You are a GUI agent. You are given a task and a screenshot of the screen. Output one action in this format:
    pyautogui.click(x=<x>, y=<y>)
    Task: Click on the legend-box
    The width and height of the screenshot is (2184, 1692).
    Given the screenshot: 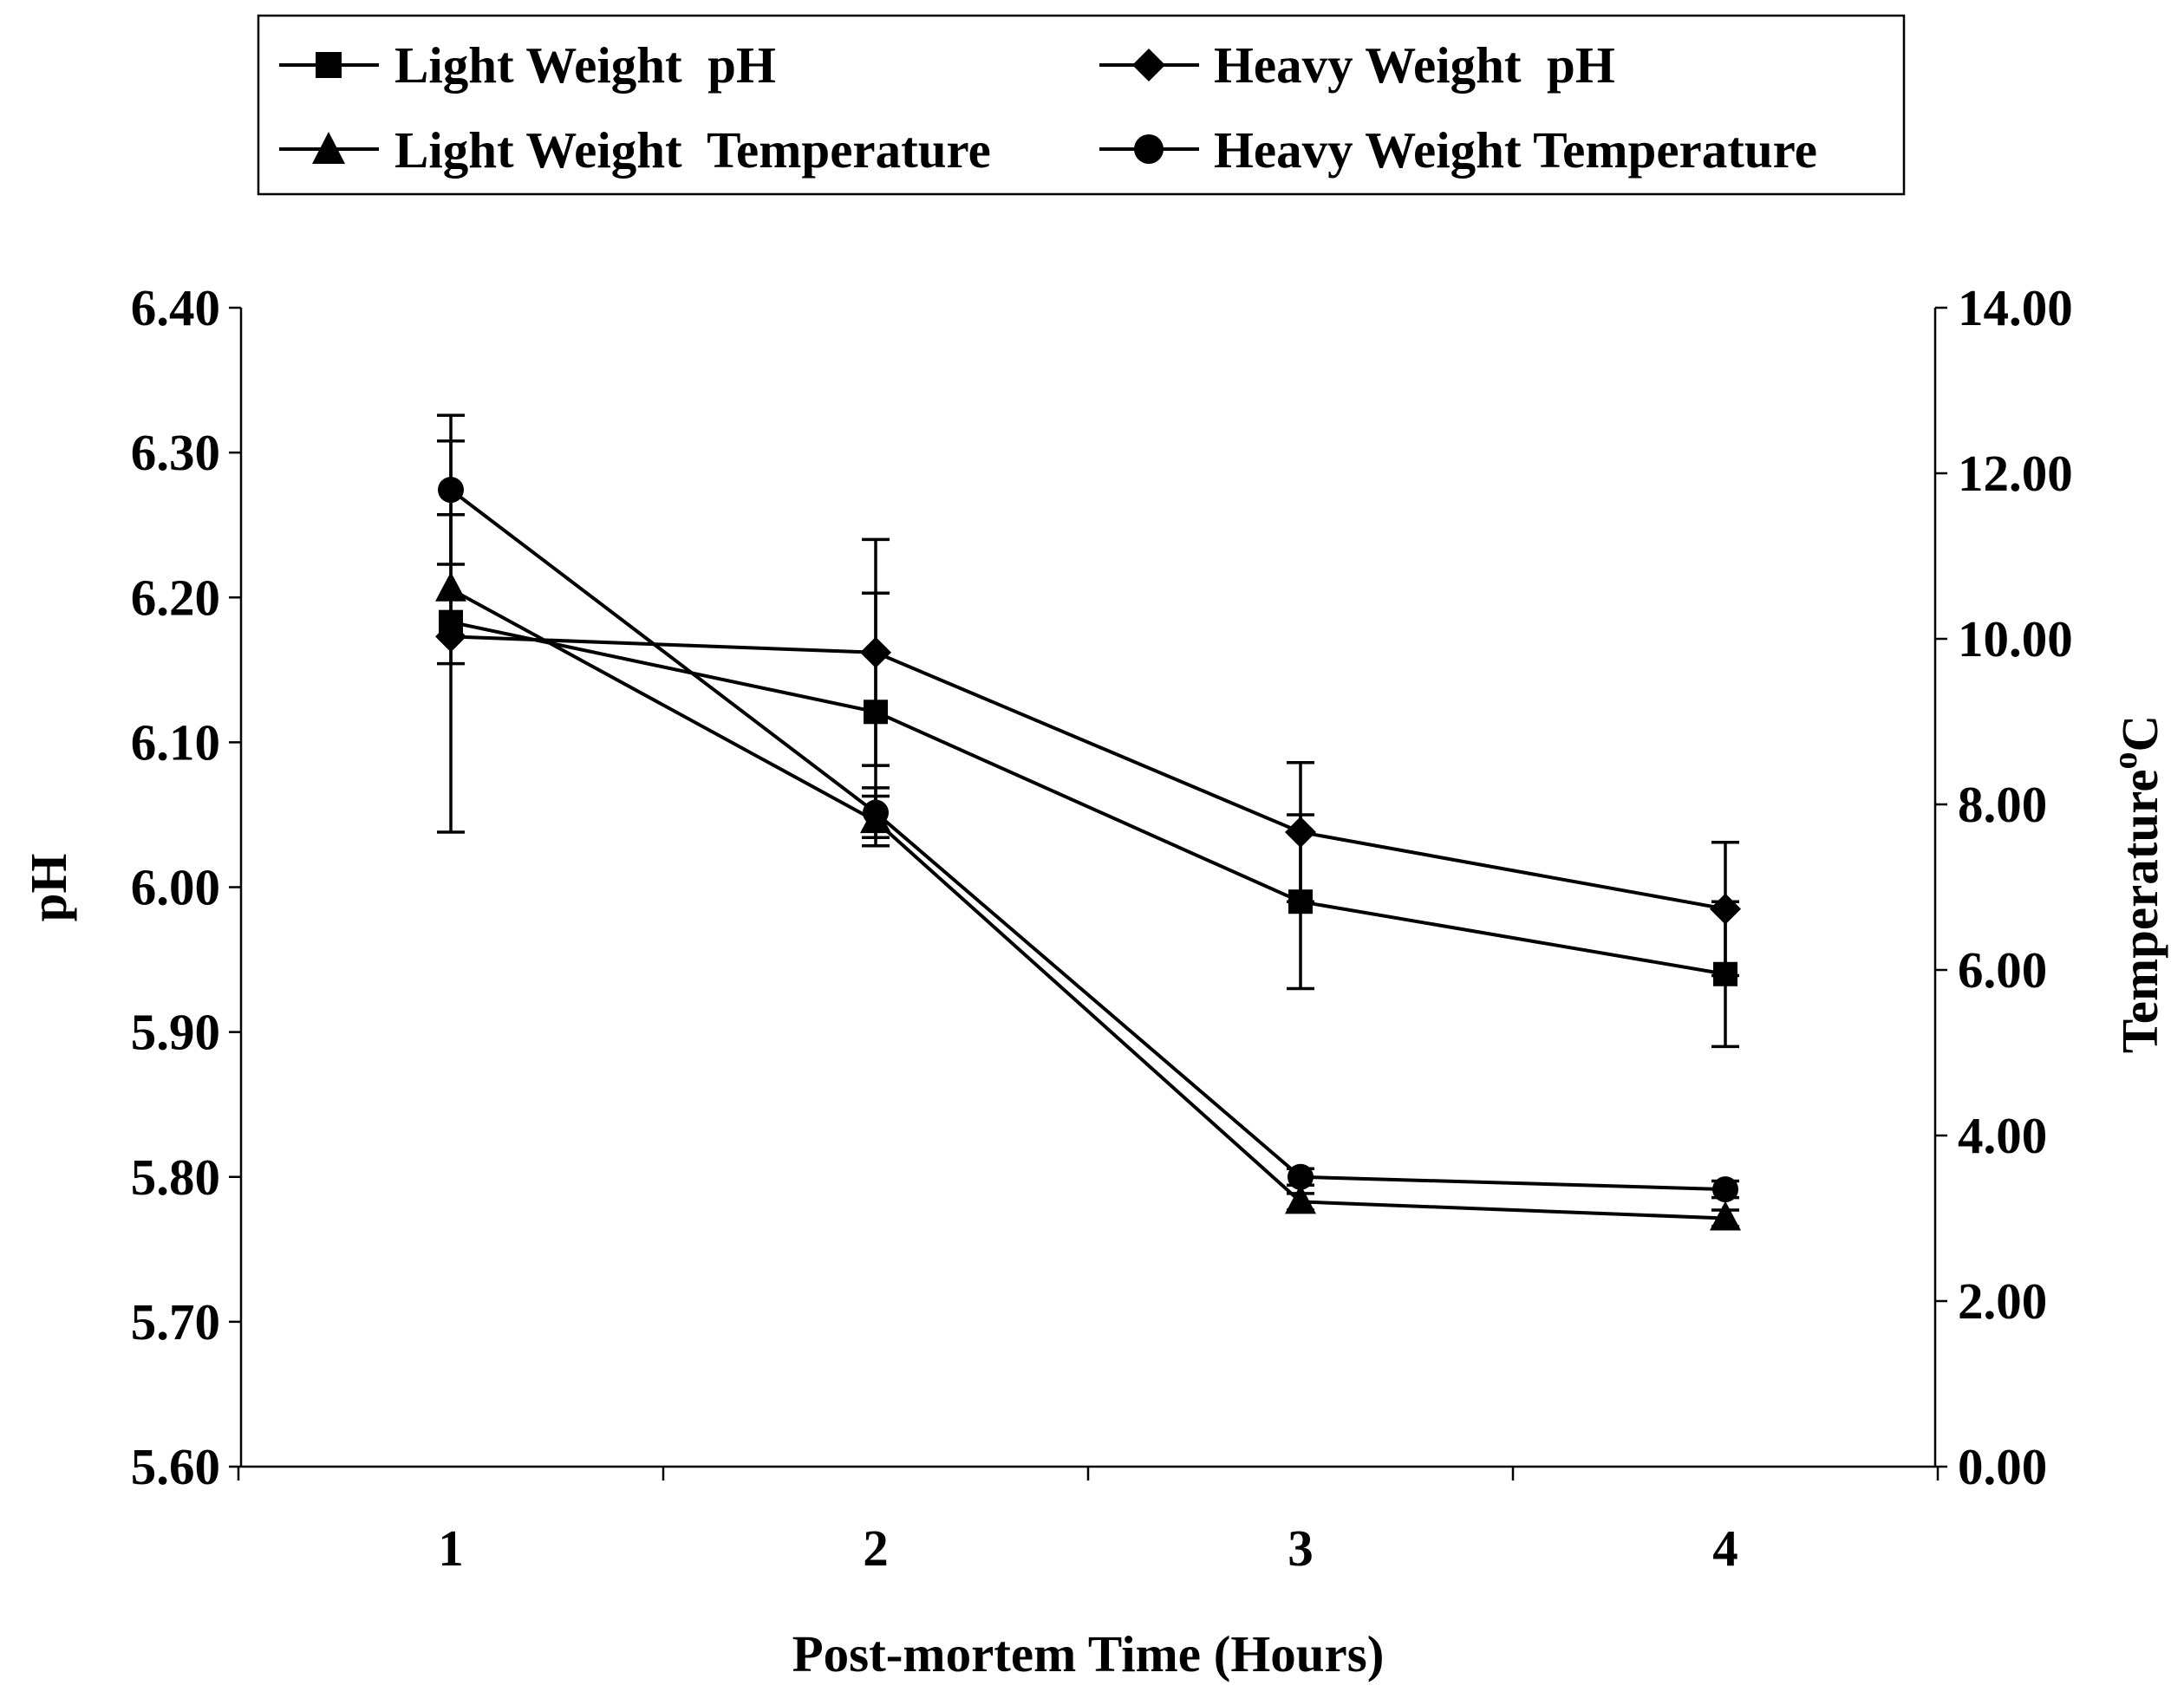 What is the action you would take?
    pyautogui.click(x=1081, y=105)
    